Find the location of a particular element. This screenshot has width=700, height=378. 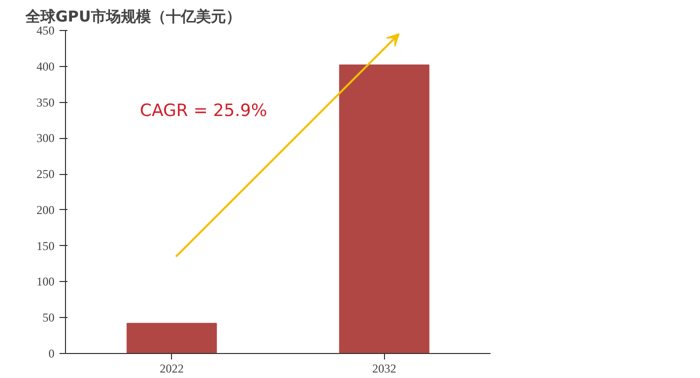

x-tick-label: 2022 is located at coordinates (172, 369).